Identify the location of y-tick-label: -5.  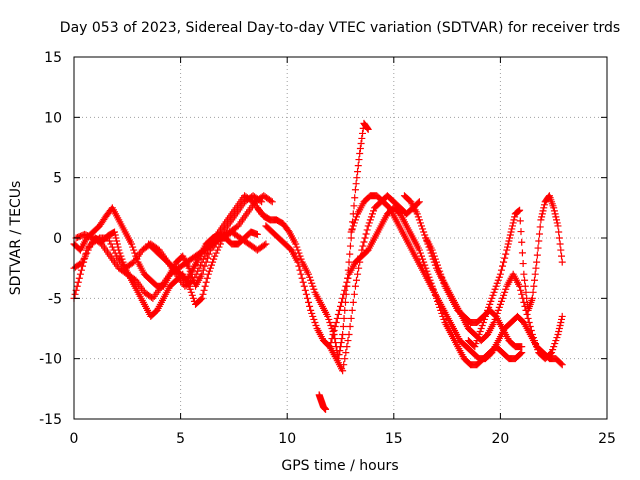
(55, 299).